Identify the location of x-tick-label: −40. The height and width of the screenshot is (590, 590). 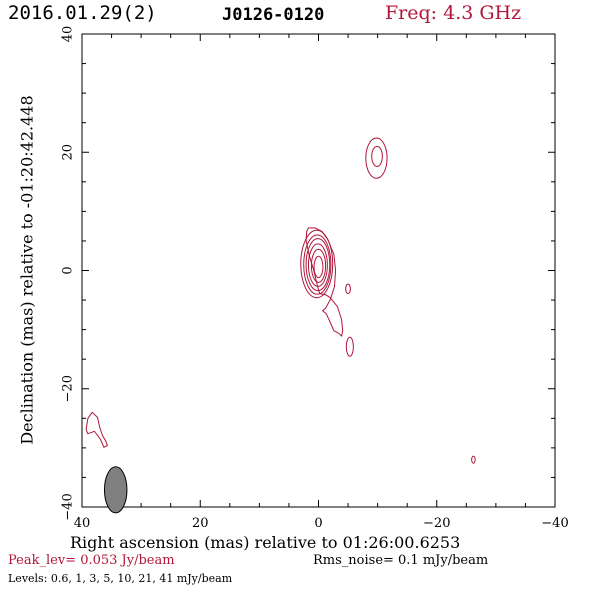
(554, 523).